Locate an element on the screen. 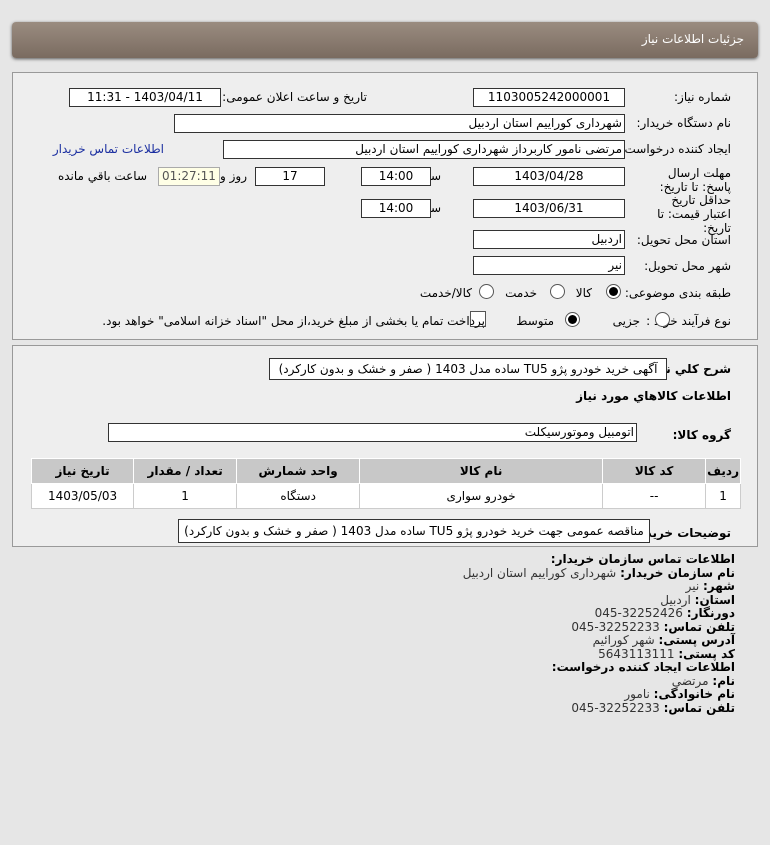 This screenshot has height=845, width=770. category-radio-goods is located at coordinates (613, 291).